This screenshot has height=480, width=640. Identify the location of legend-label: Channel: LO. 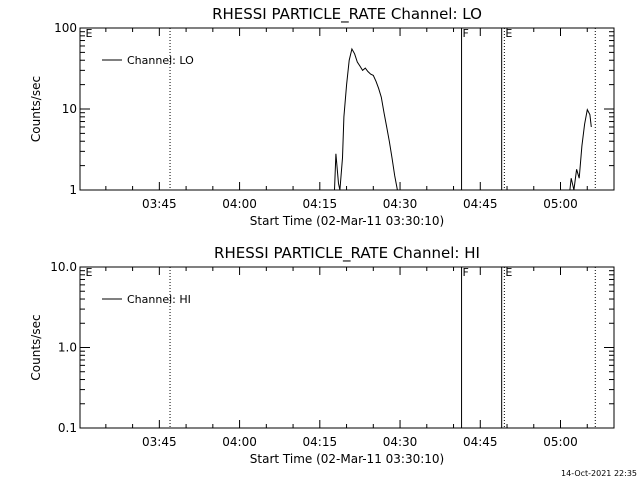
(160, 60).